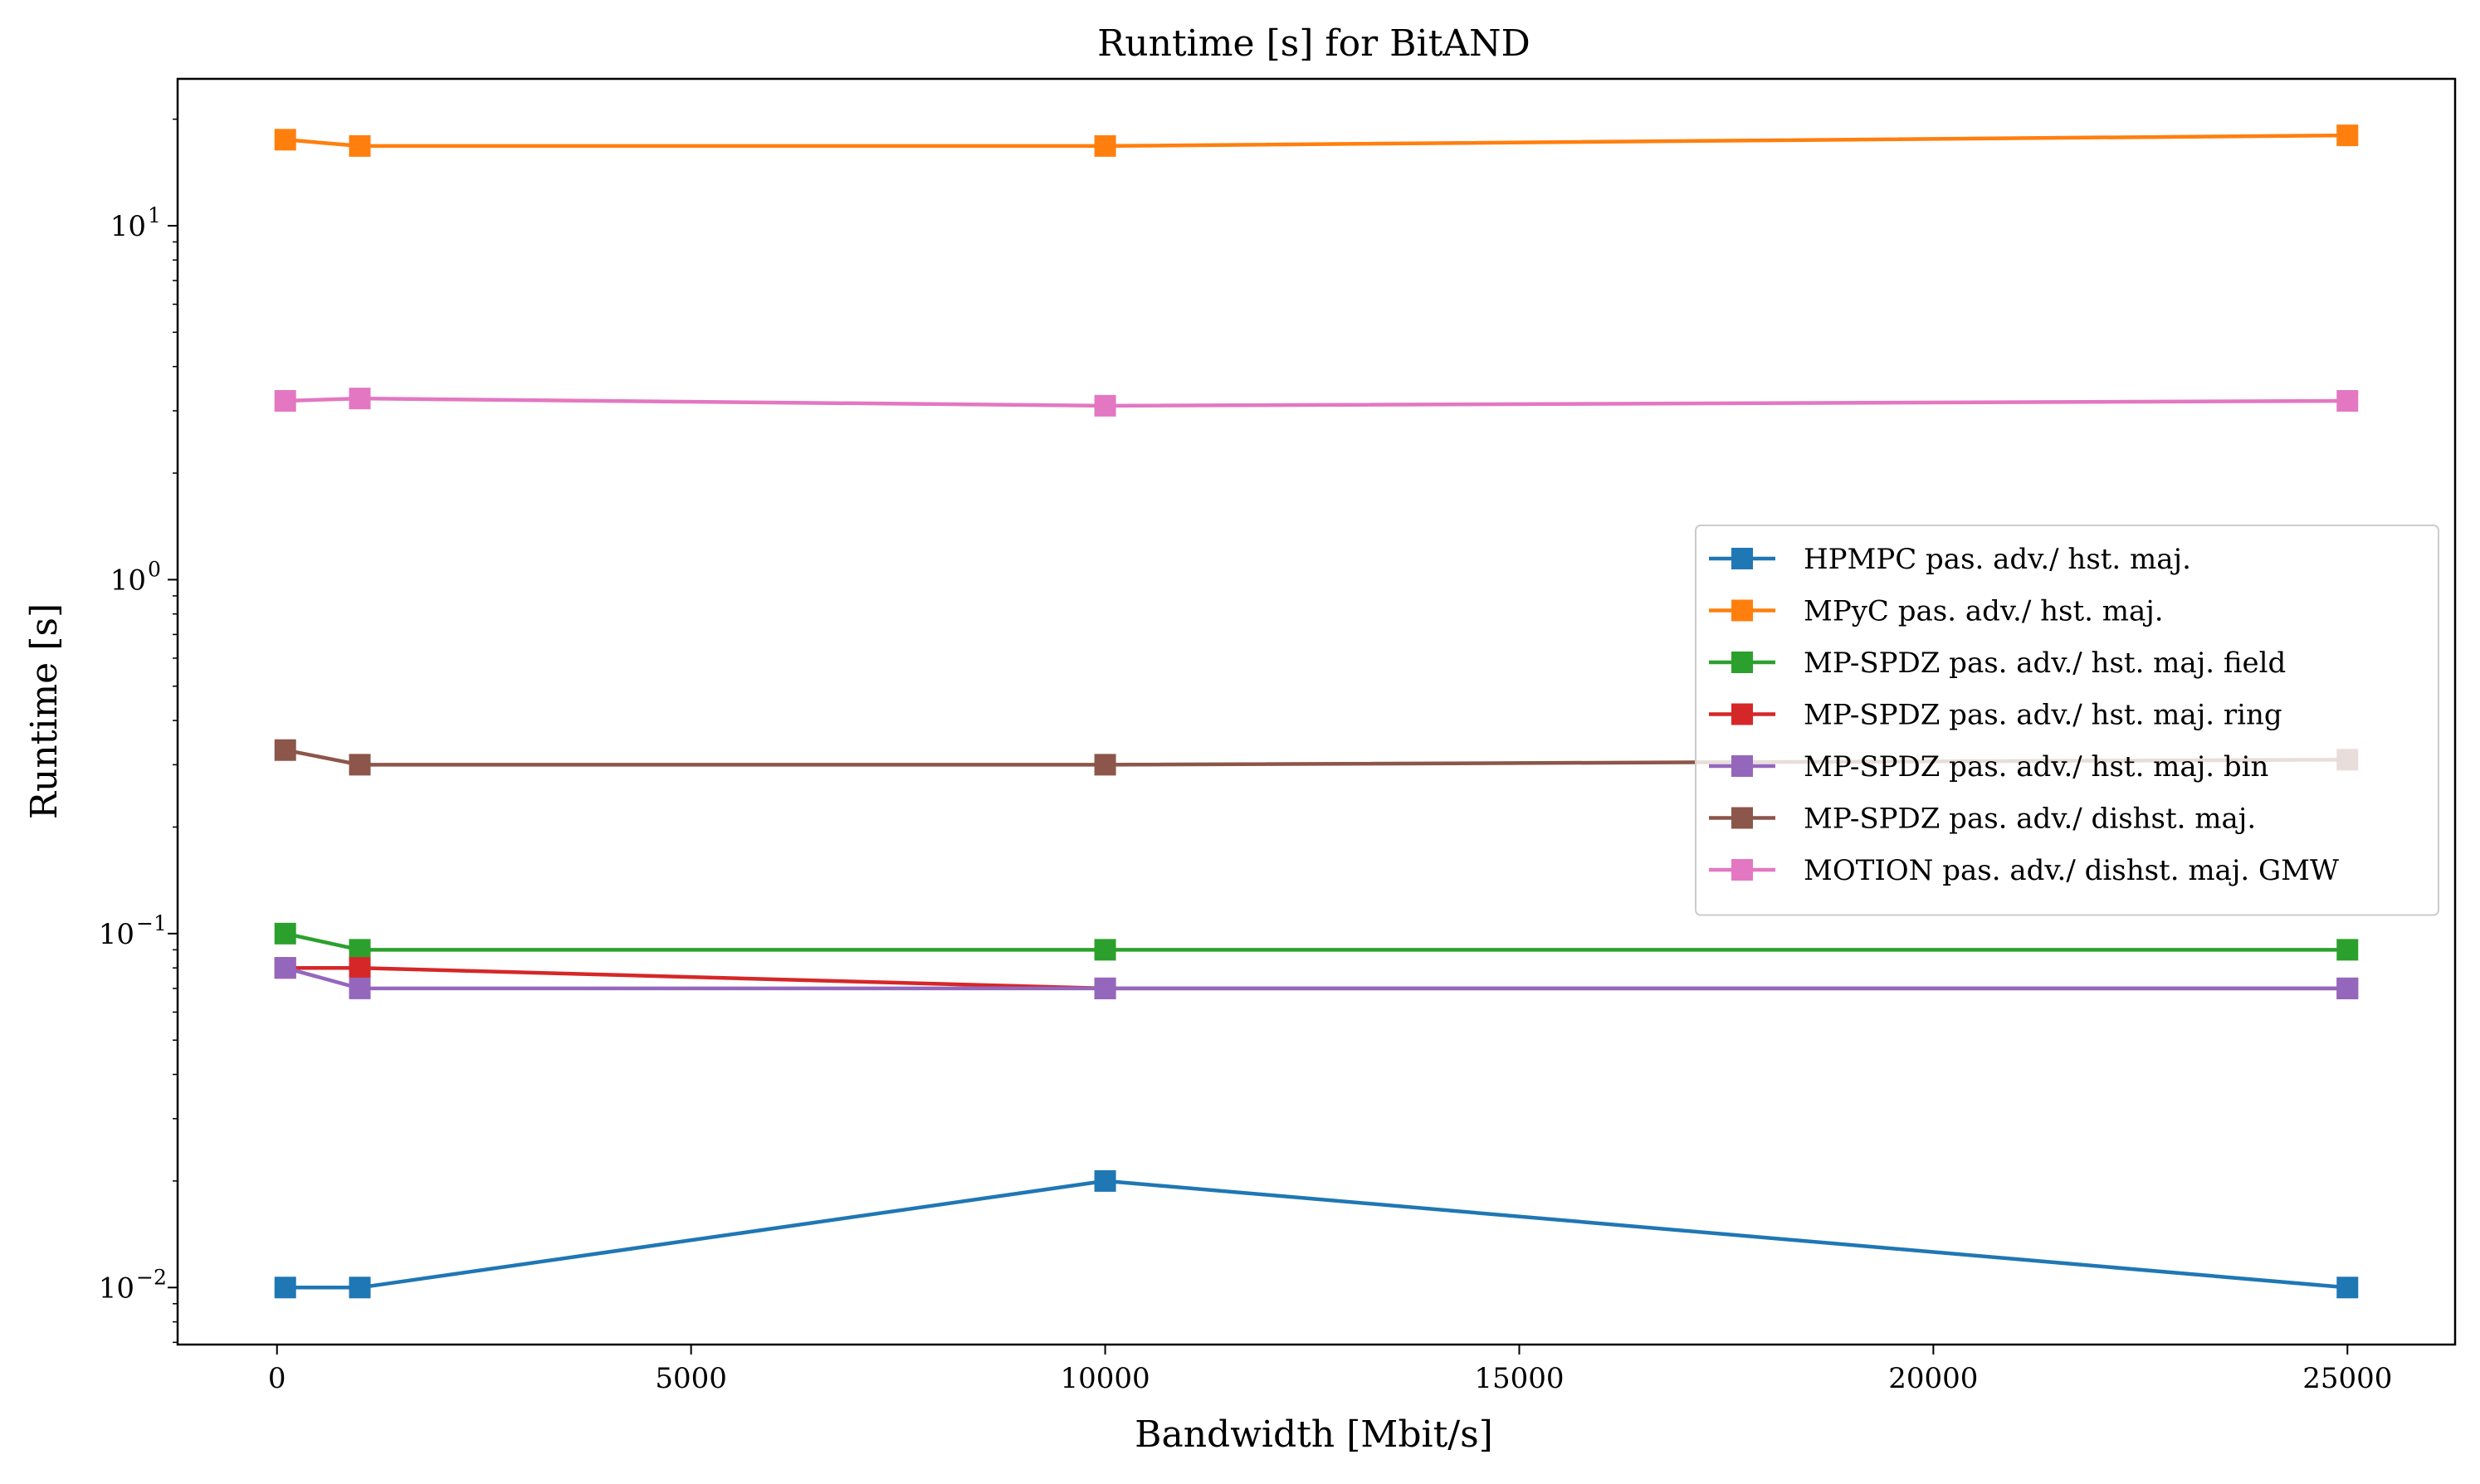 Image resolution: width=2480 pixels, height=1484 pixels. I want to click on y-tick-exponent: −1, so click(151, 923).